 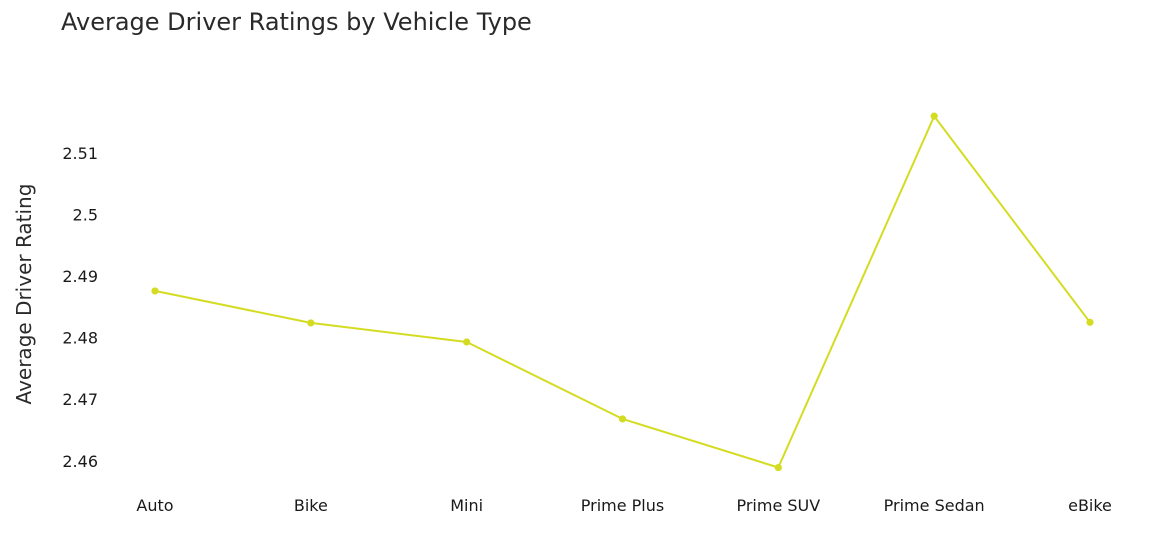 What do you see at coordinates (80, 338) in the screenshot?
I see `y-tick-label: 2.48` at bounding box center [80, 338].